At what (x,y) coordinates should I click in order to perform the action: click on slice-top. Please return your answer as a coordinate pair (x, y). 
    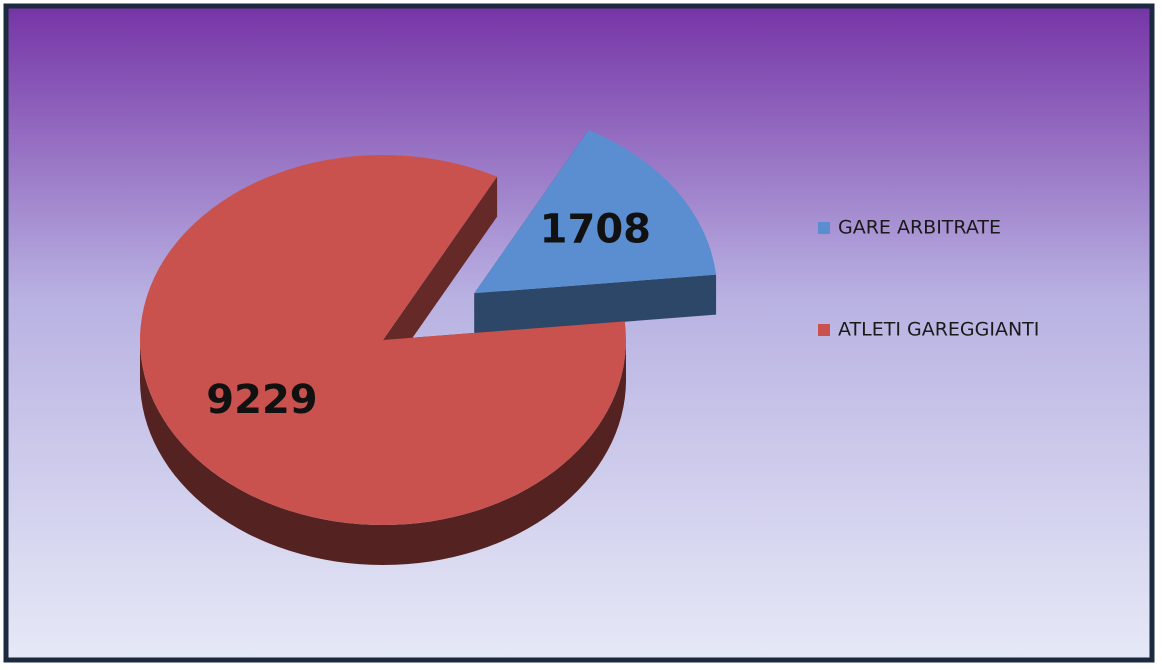
    Looking at the image, I should click on (595, 211).